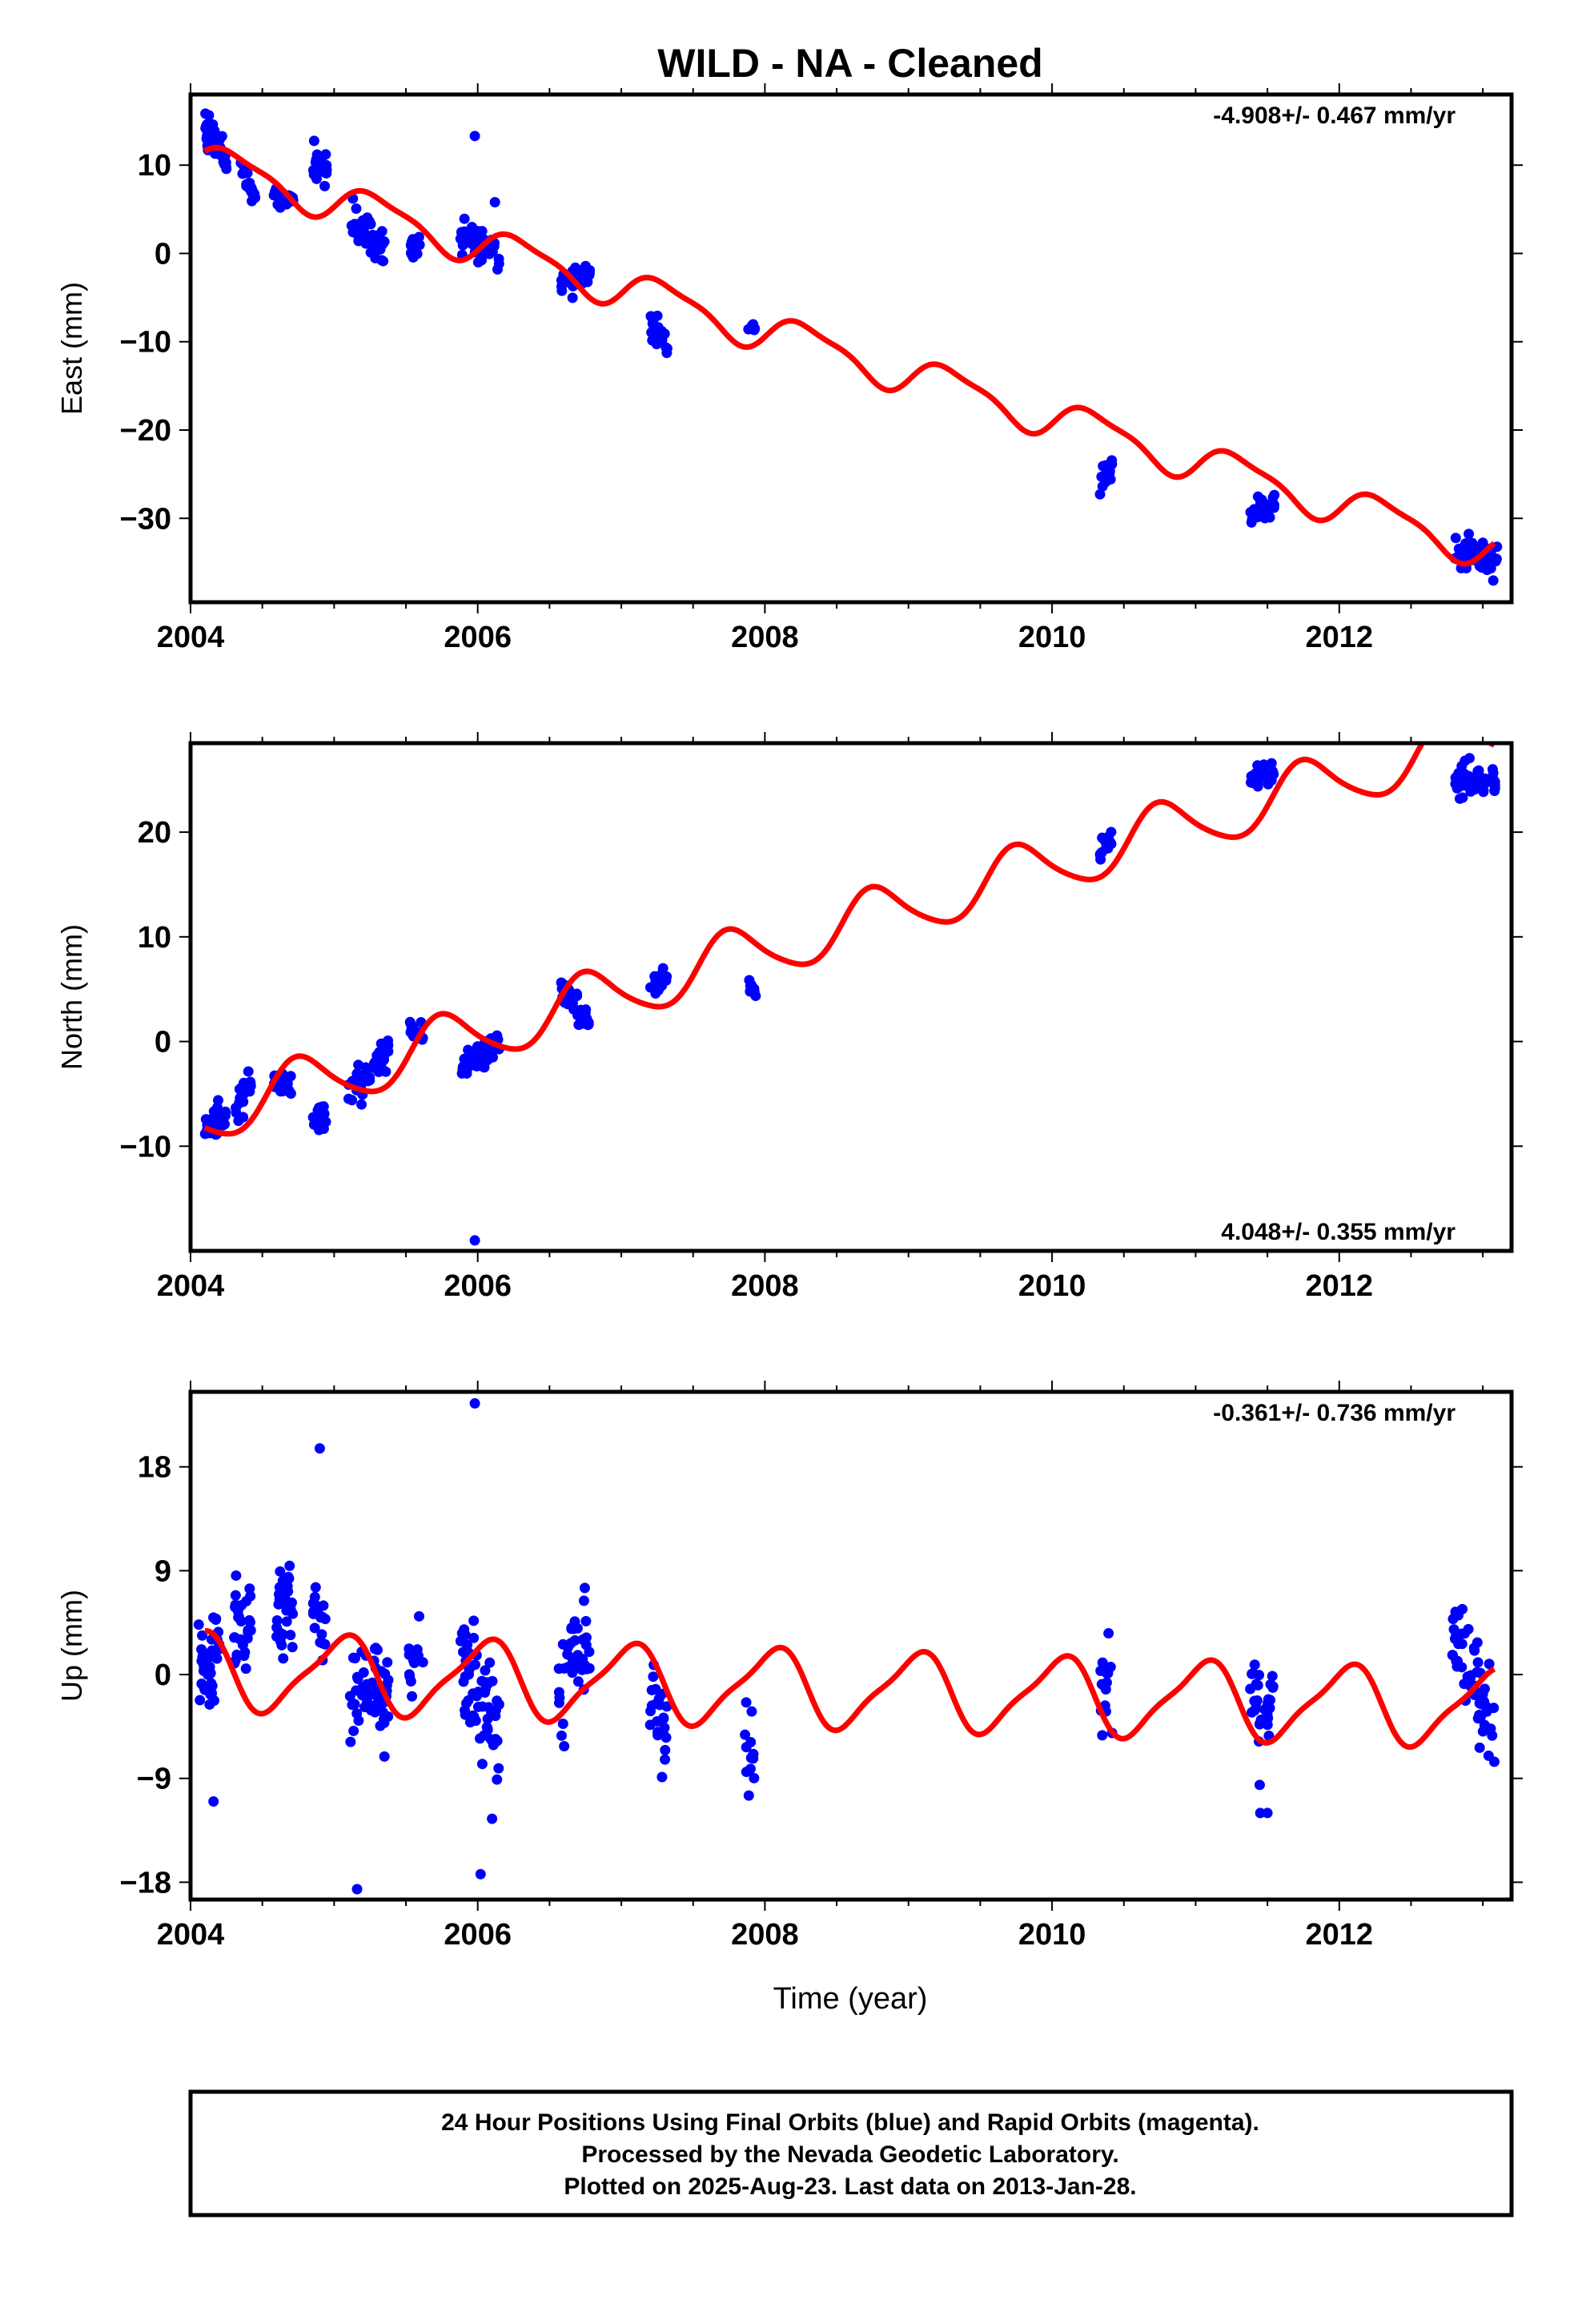 The height and width of the screenshot is (2324, 1582). I want to click on east-y-tick-label: −20, so click(145, 431).